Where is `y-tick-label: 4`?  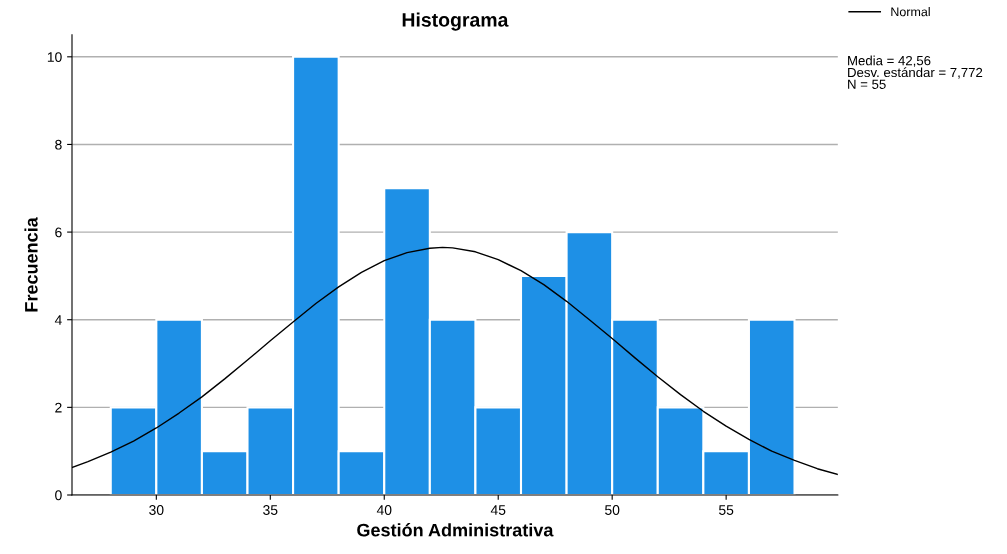
y-tick-label: 4 is located at coordinates (58, 320).